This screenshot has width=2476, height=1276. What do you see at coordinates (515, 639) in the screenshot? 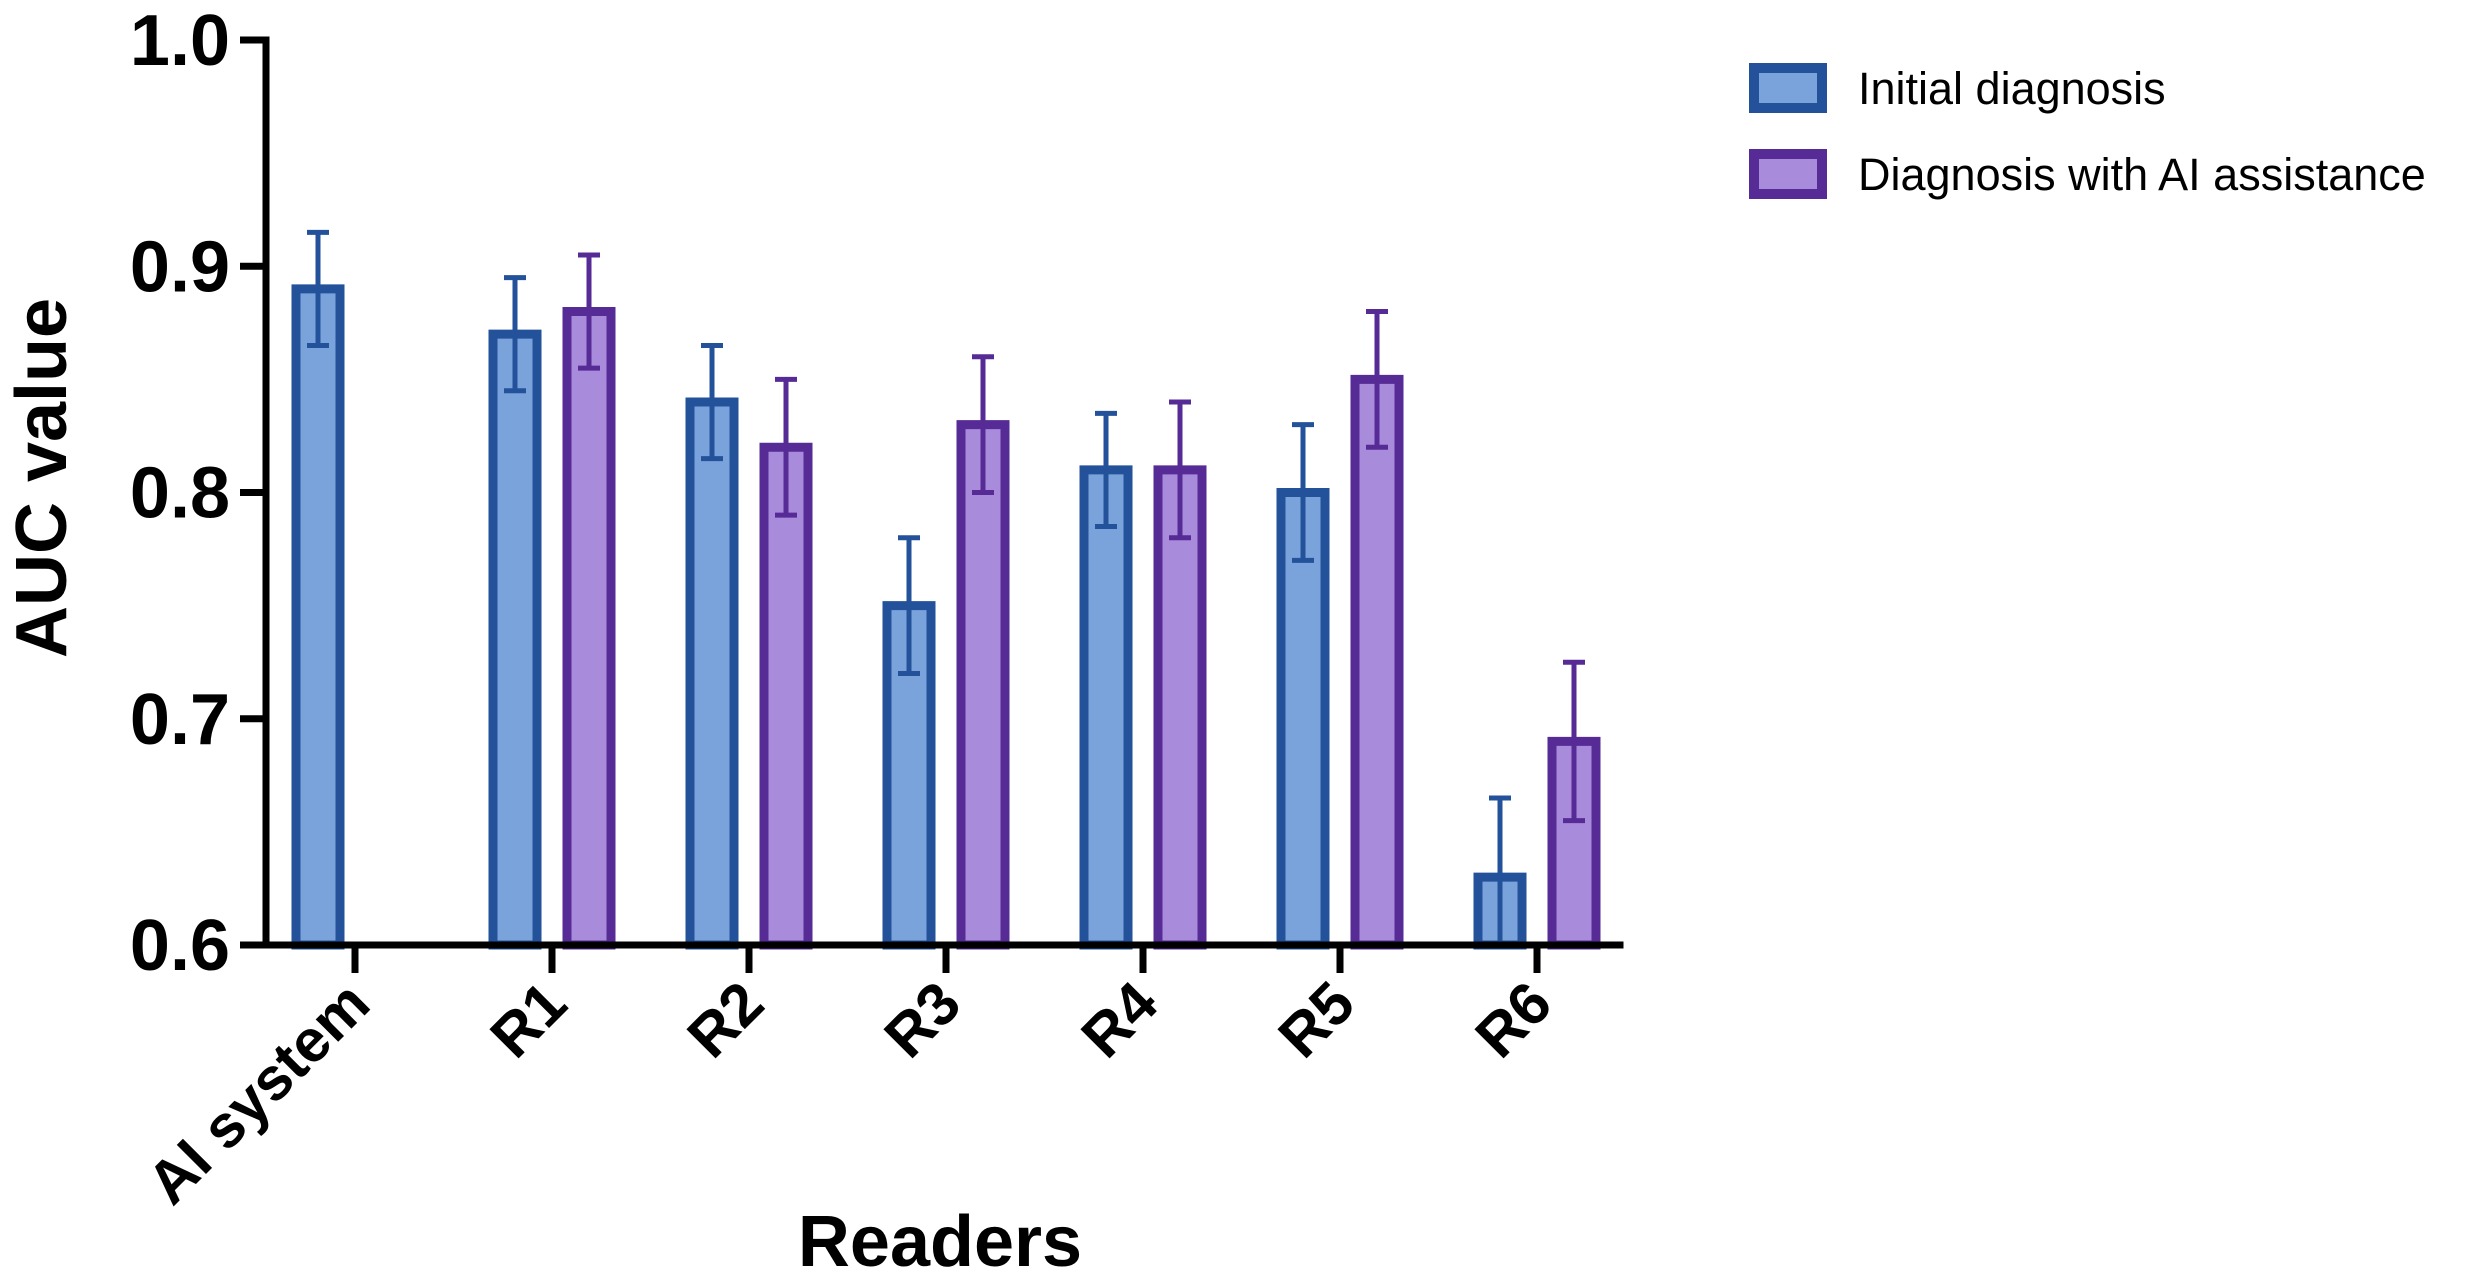
I see `bar-r1-initial` at bounding box center [515, 639].